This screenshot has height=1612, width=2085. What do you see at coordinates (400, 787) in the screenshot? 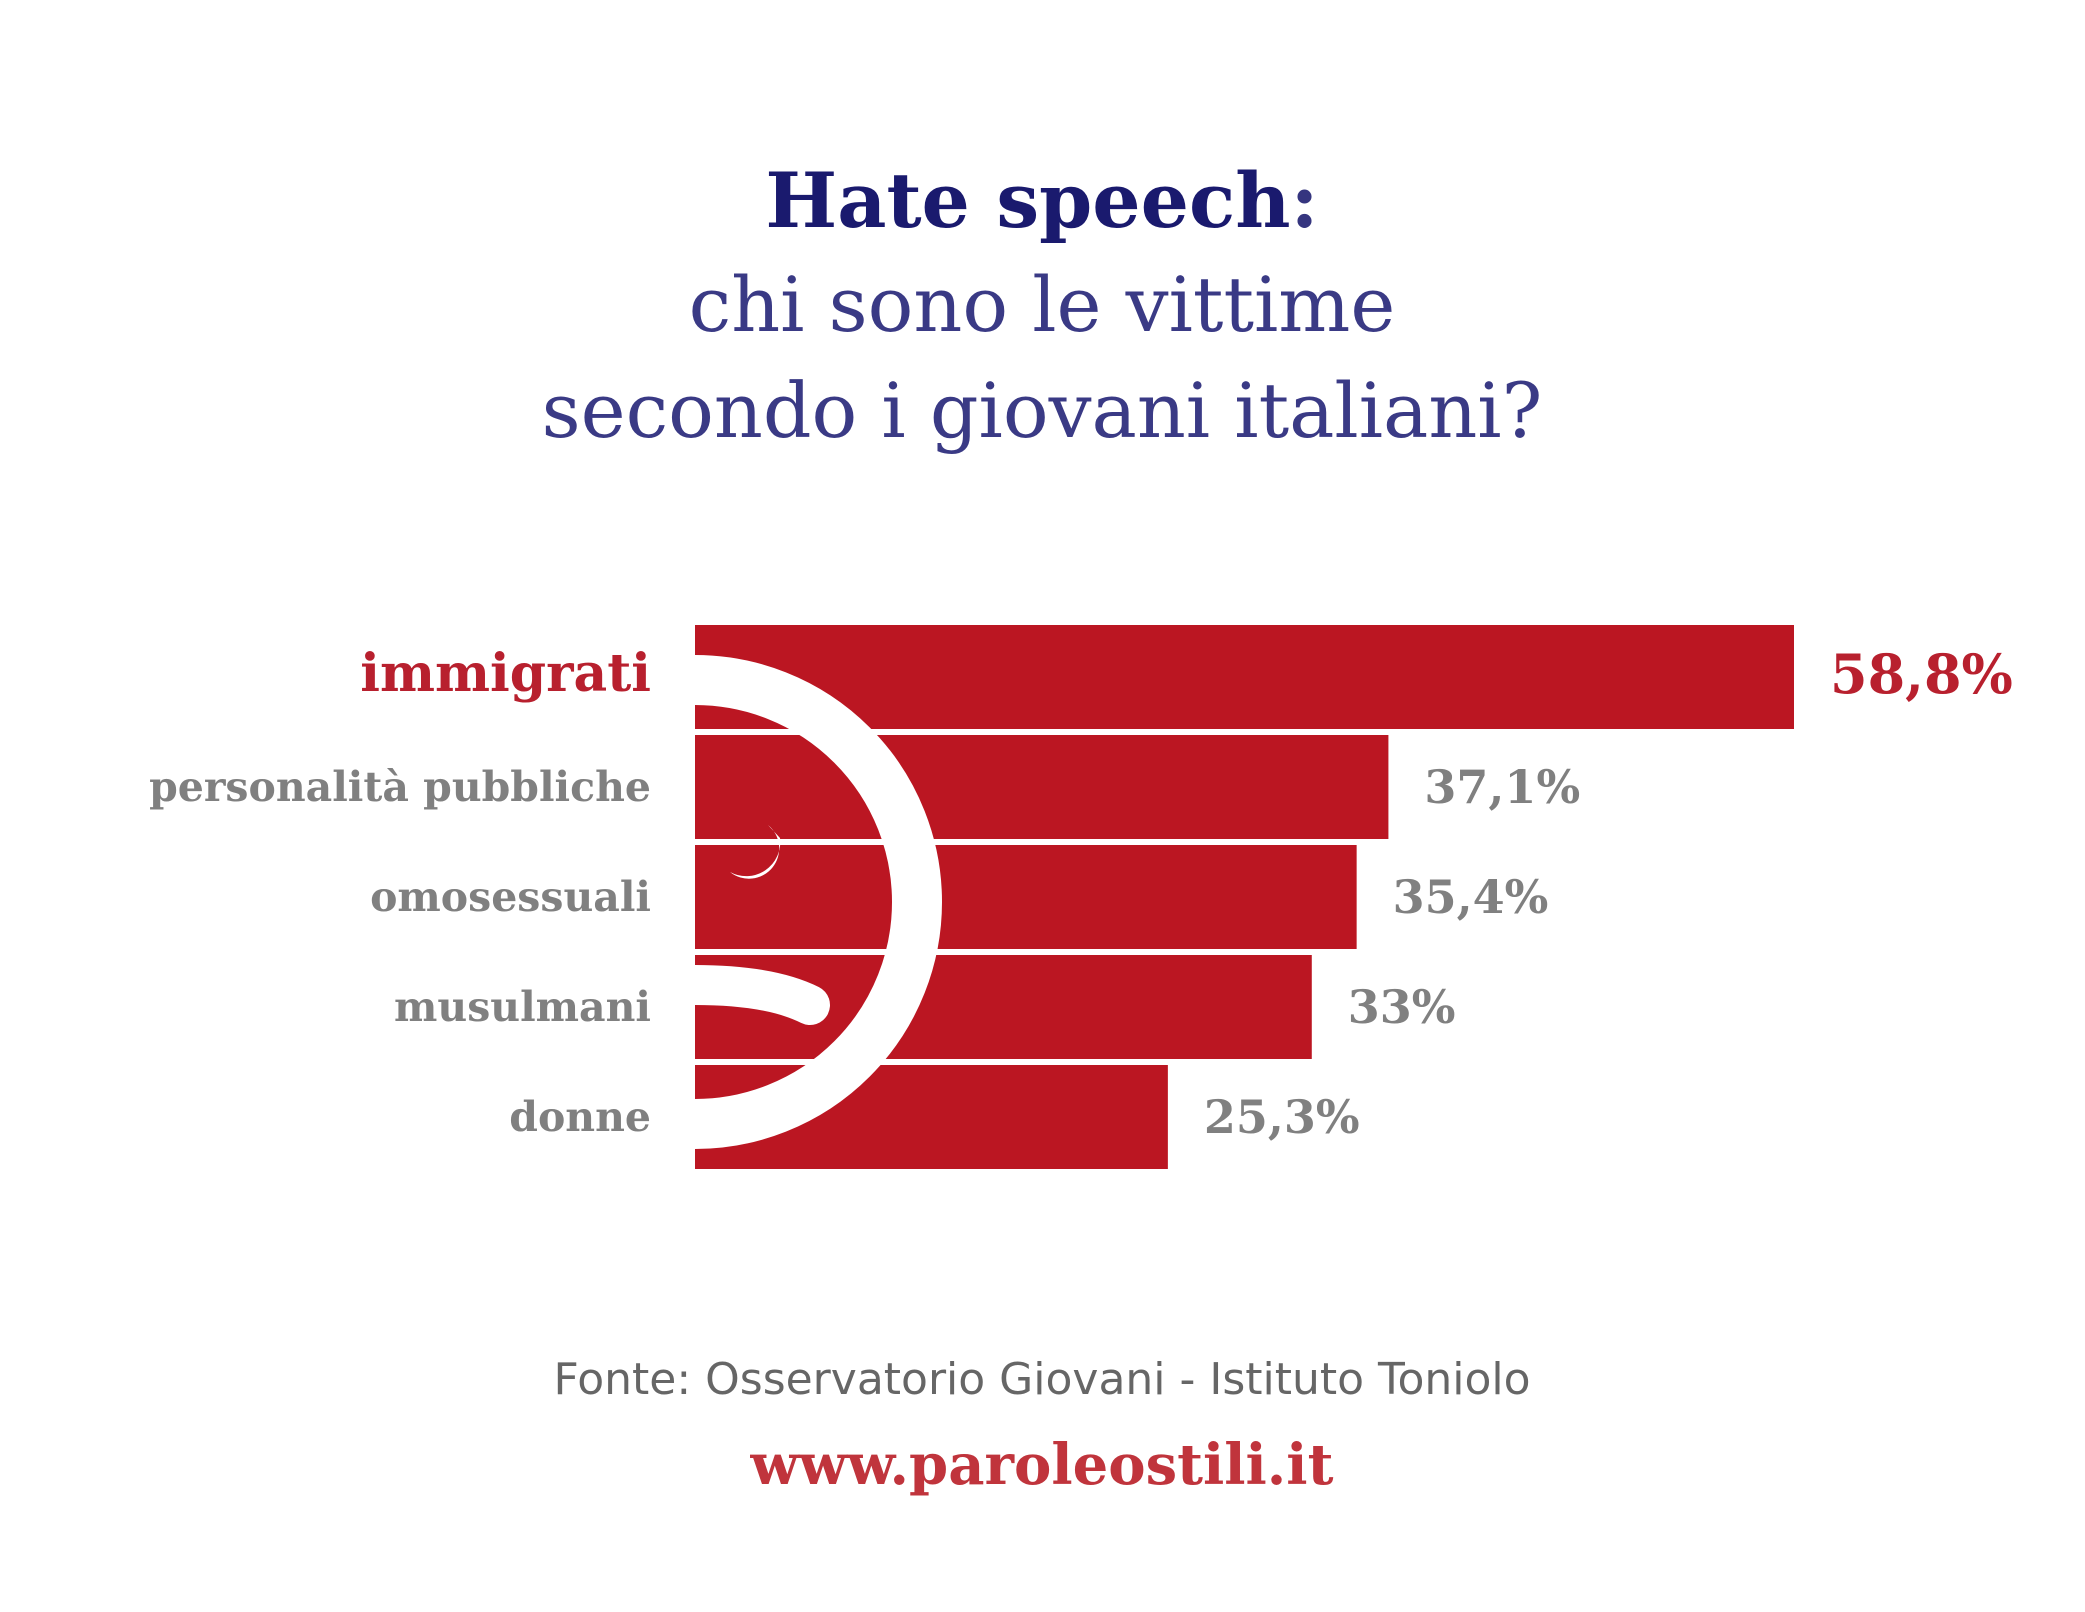
I see `category-label: personalità pubbliche` at bounding box center [400, 787].